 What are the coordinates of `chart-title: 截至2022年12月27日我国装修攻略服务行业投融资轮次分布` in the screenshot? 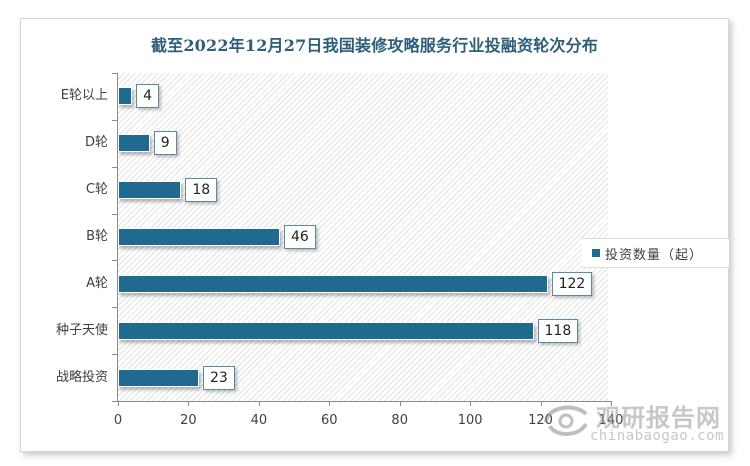 It's located at (374, 45).